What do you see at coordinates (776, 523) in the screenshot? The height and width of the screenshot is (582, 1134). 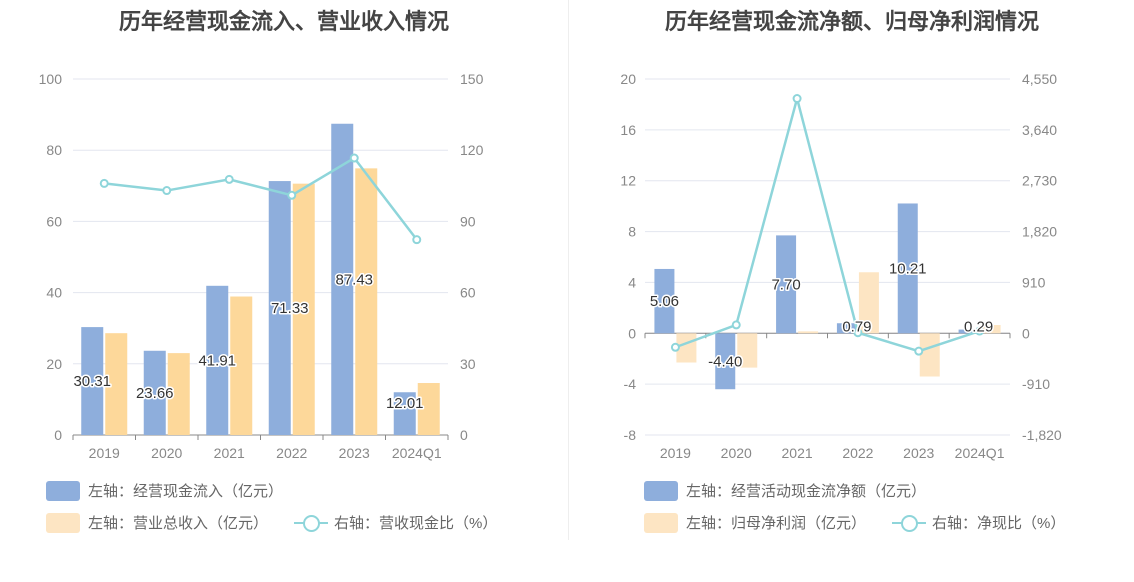 I see `legend-label-net-profit: 左轴：归母净利润（亿元）` at bounding box center [776, 523].